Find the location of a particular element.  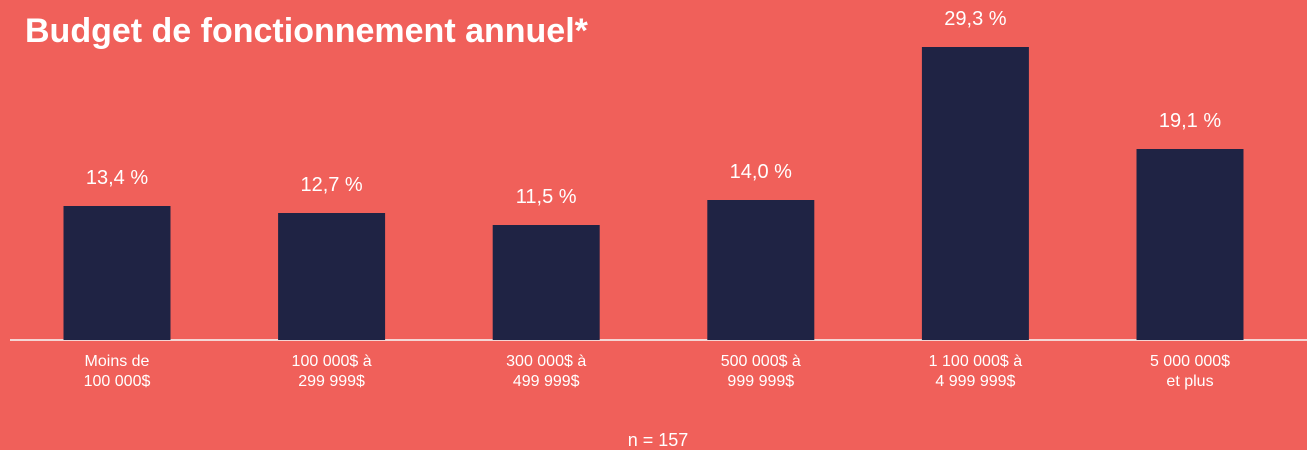

value-label: 19,1 % is located at coordinates (1190, 121).